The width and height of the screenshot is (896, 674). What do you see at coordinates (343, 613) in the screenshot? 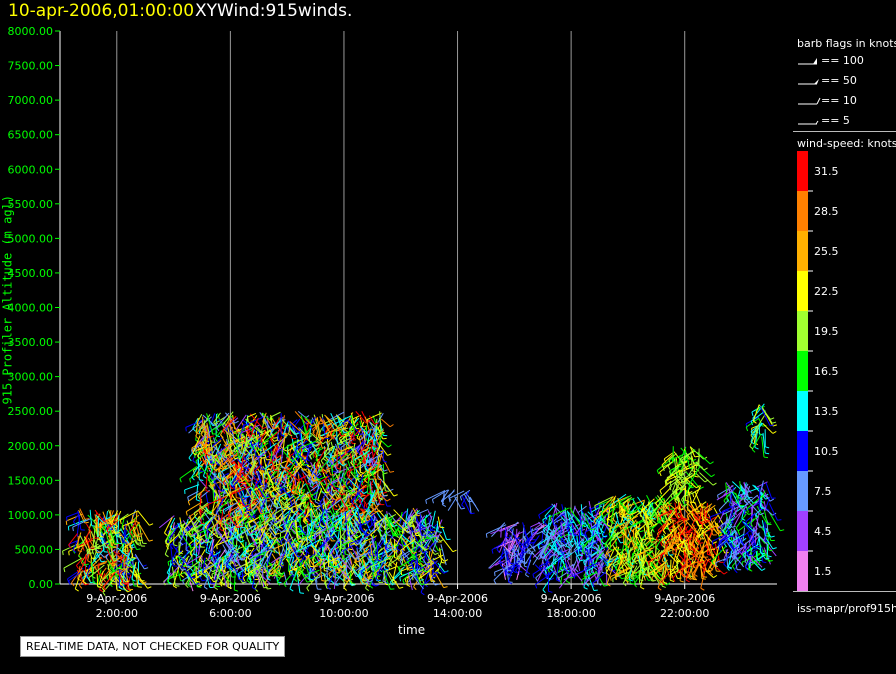
I see `x-tick-time-label: 10:00:00` at bounding box center [343, 613].